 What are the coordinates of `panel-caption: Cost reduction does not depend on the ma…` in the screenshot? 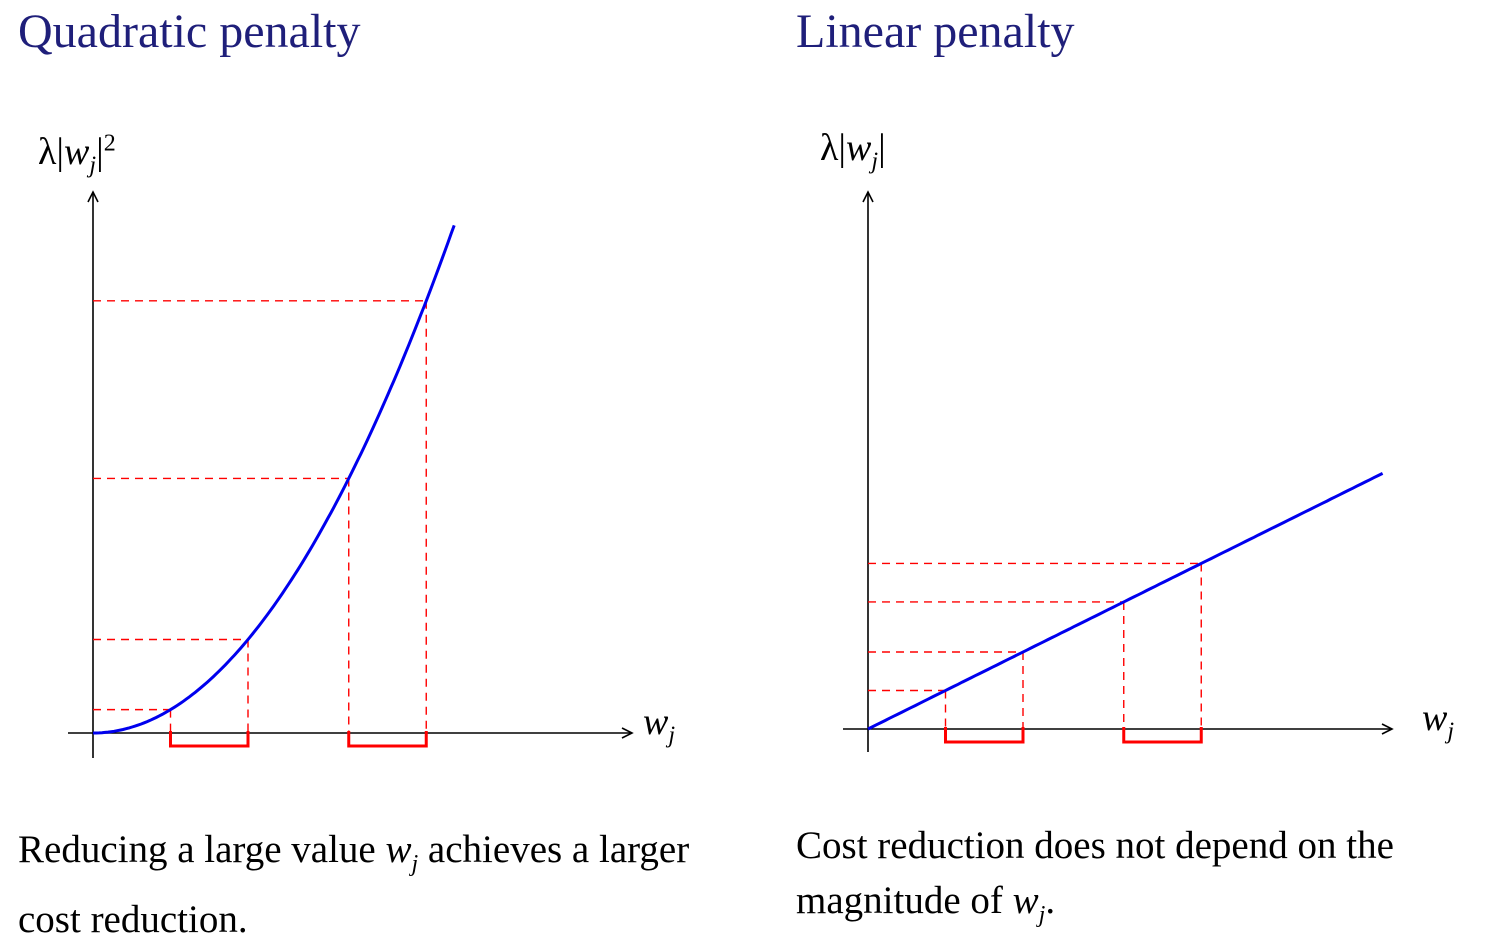 It's located at (1095, 876).